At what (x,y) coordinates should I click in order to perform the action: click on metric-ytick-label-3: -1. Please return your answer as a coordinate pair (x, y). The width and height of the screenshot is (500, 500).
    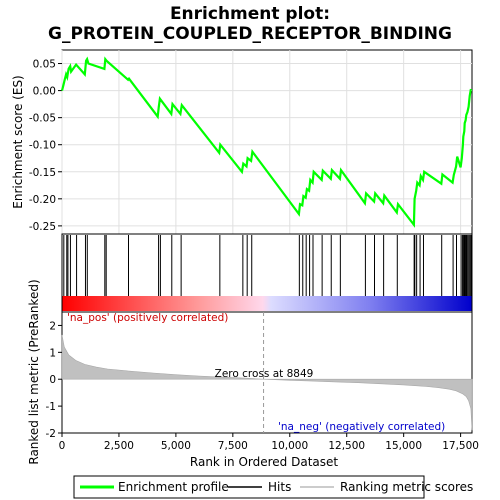
    Looking at the image, I should click on (51, 407).